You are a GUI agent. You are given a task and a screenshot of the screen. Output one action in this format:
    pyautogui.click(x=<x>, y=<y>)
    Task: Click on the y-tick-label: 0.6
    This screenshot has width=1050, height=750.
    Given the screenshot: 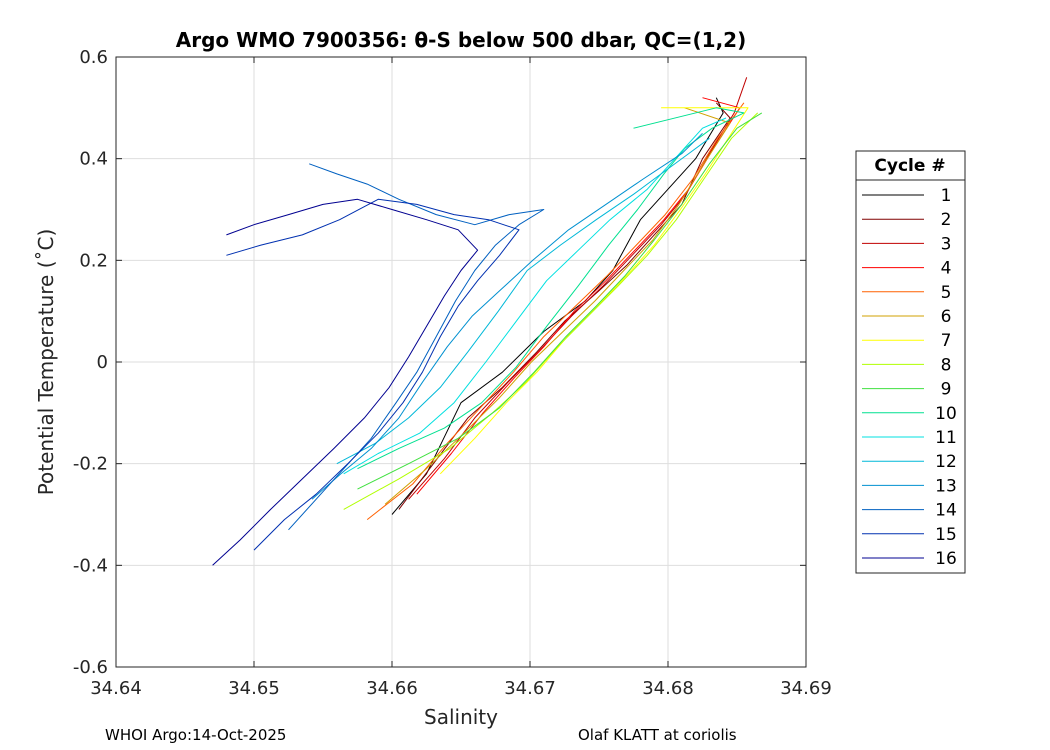 What is the action you would take?
    pyautogui.click(x=93, y=57)
    